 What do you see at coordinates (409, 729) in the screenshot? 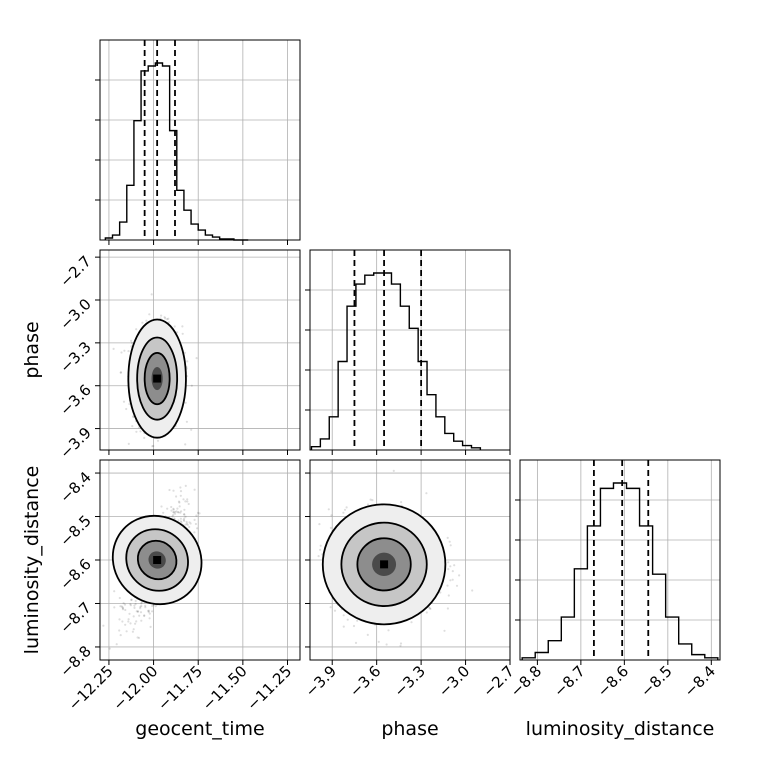
I see `xlabel-phase: phase` at bounding box center [409, 729].